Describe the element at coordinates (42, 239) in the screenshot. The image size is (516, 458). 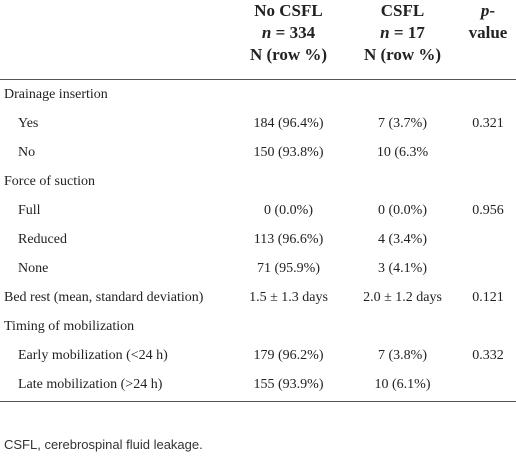
I see `row-label: Reduced` at that location.